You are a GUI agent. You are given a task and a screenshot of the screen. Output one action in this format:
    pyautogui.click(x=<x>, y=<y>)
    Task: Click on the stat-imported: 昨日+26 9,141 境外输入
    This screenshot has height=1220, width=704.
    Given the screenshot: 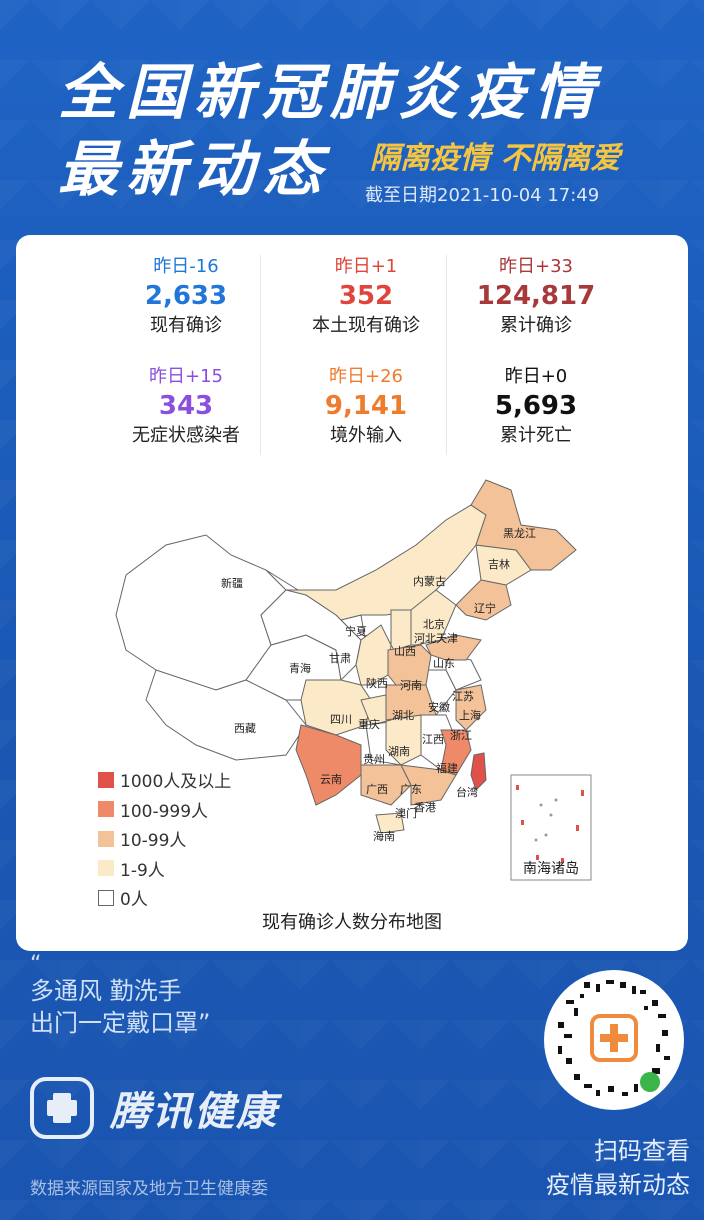 What is the action you would take?
    pyautogui.click(x=366, y=407)
    